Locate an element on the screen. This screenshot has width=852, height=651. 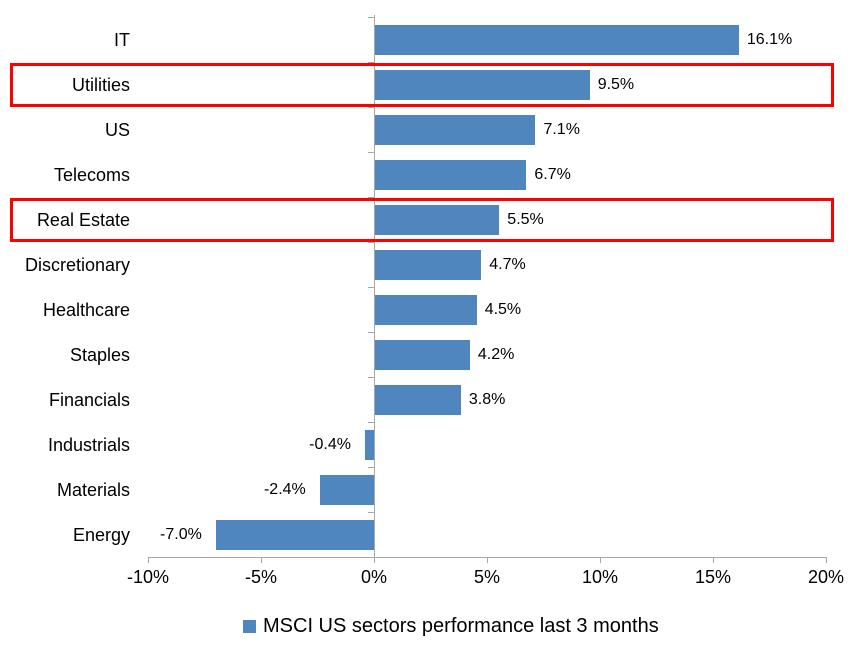
value-axis-tick-label: 0% is located at coordinates (373, 577).